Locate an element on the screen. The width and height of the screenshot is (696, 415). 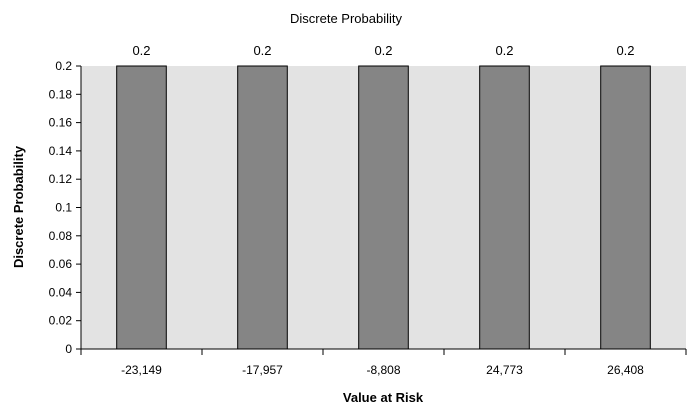
chart-title: Discrete Probability is located at coordinates (346, 18).